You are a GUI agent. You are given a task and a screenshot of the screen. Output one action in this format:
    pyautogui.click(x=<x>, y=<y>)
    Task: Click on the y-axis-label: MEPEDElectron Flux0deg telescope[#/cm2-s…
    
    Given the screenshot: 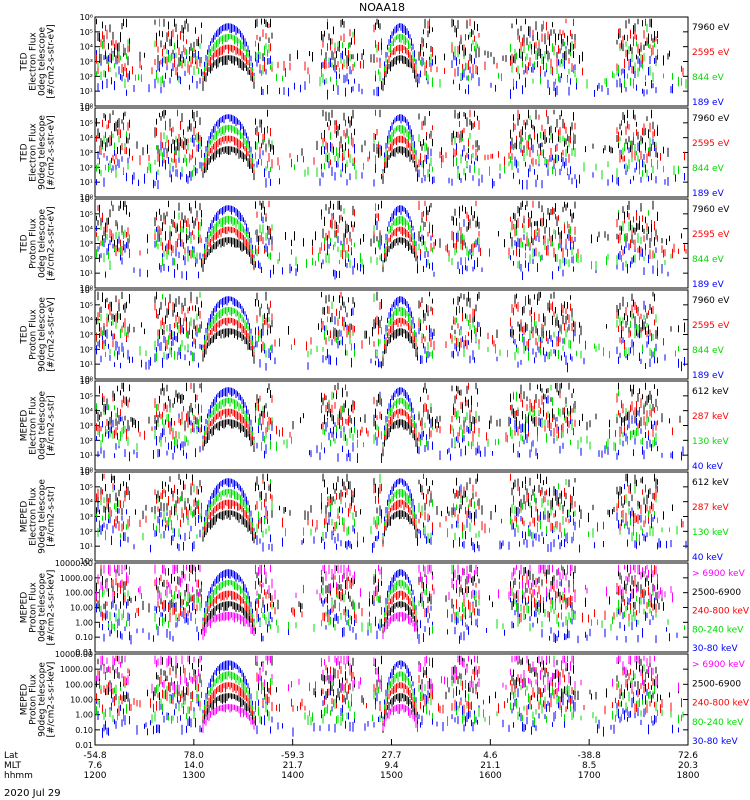 What is the action you would take?
    pyautogui.click(x=38, y=426)
    